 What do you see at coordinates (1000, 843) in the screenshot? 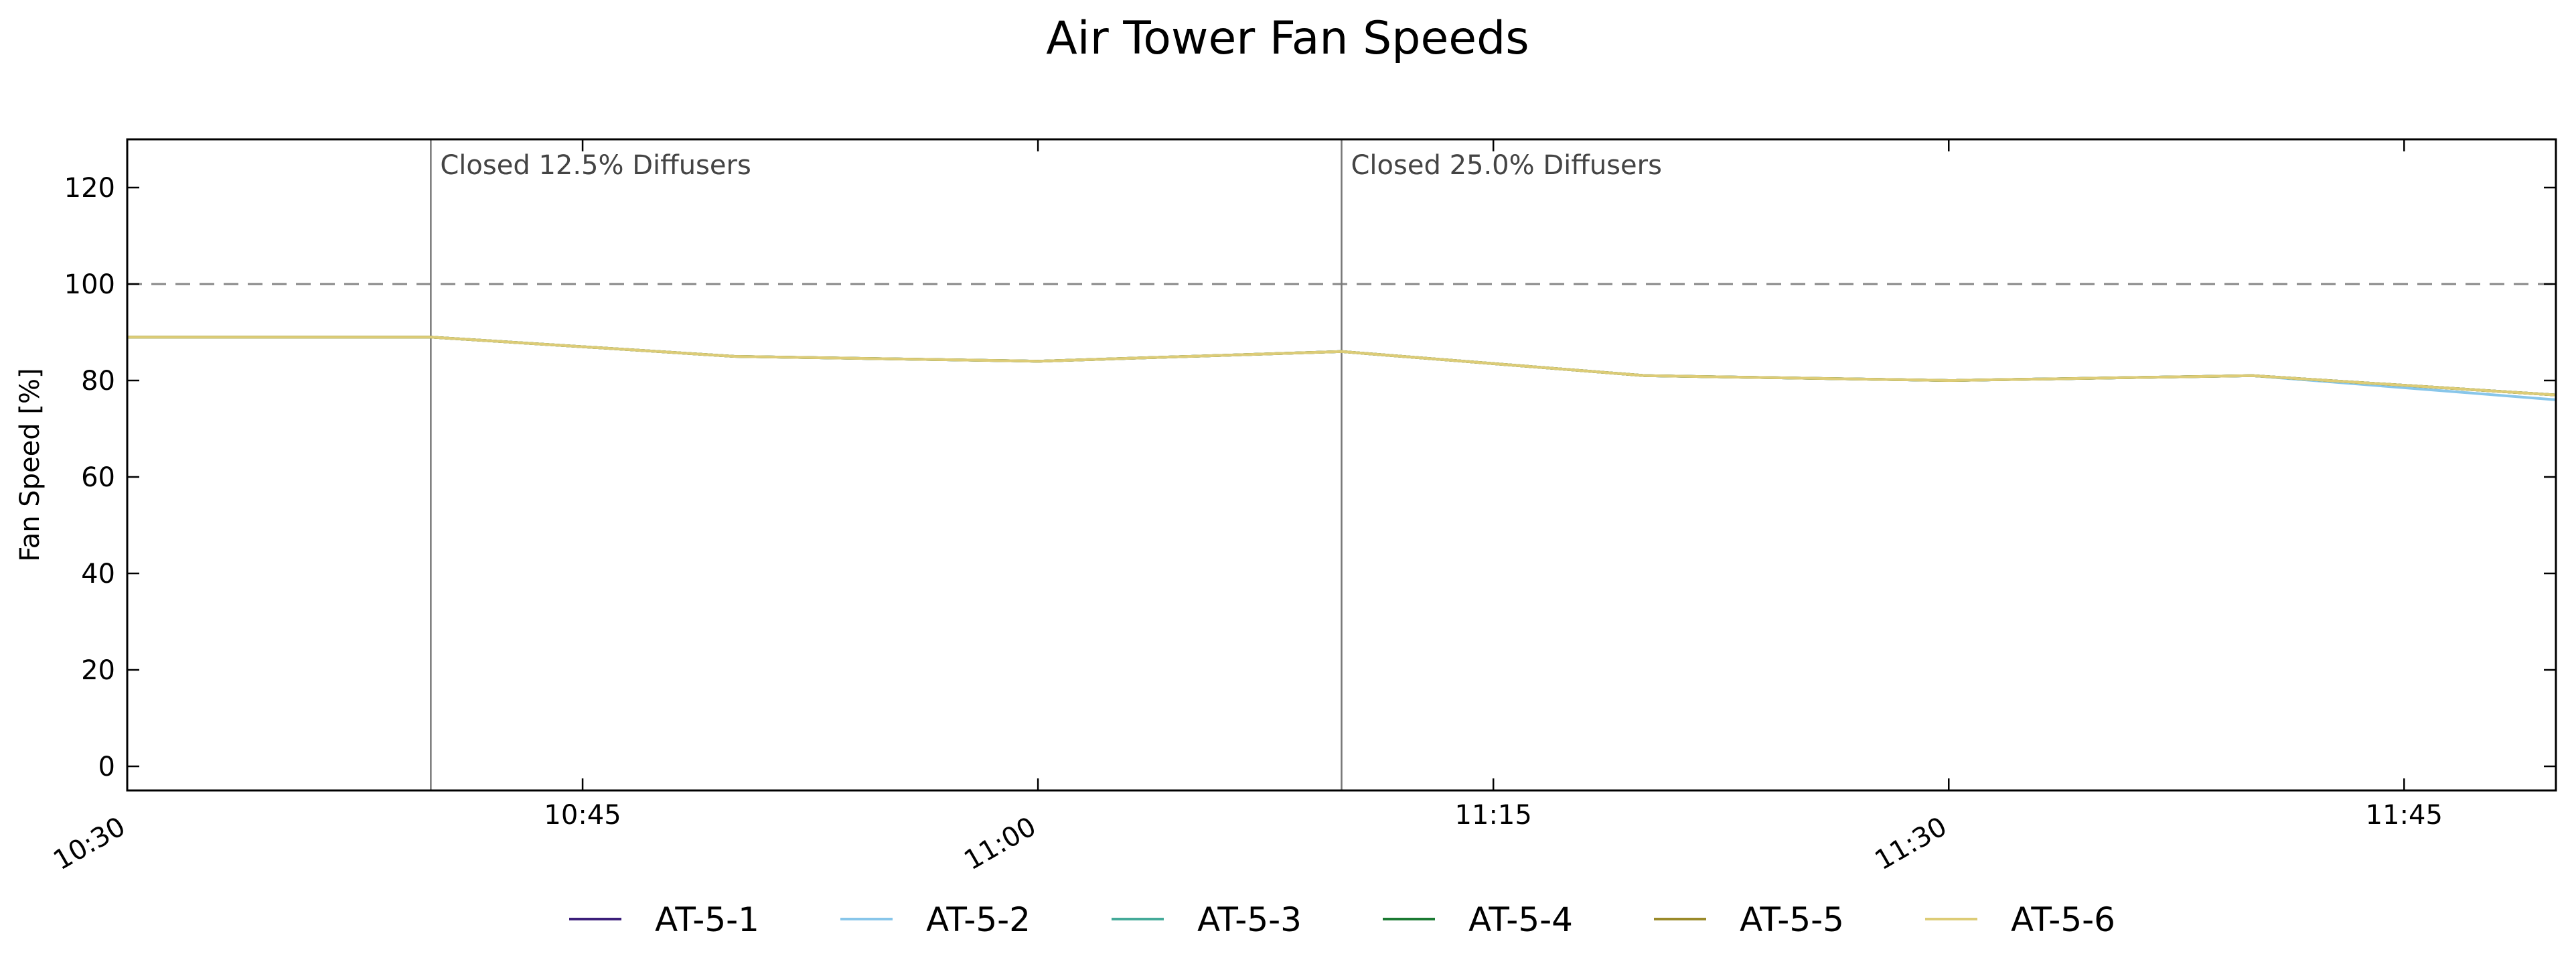
I see `x-tick-label: 11:00` at bounding box center [1000, 843].